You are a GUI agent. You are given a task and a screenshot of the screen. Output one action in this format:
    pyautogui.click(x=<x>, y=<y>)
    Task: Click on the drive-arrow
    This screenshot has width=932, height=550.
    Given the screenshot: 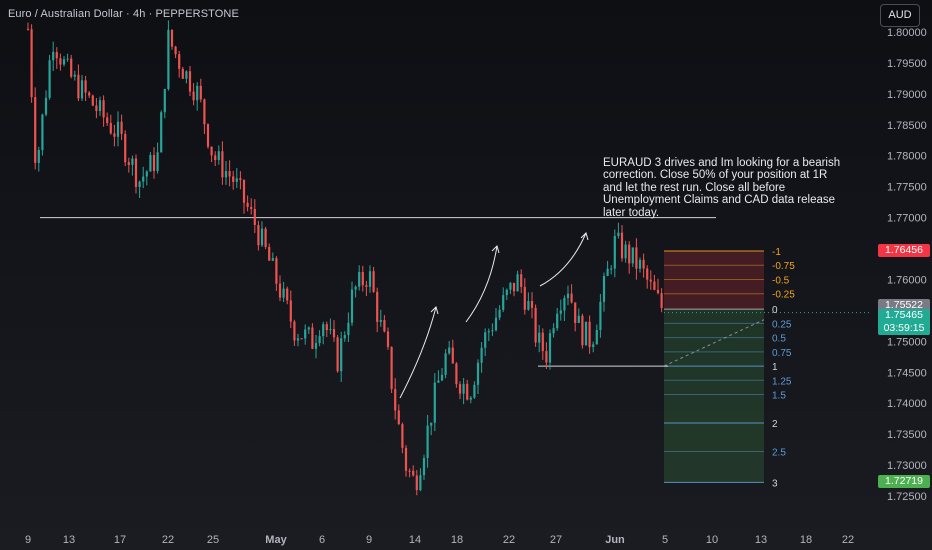 What is the action you would take?
    pyautogui.click(x=481, y=284)
    